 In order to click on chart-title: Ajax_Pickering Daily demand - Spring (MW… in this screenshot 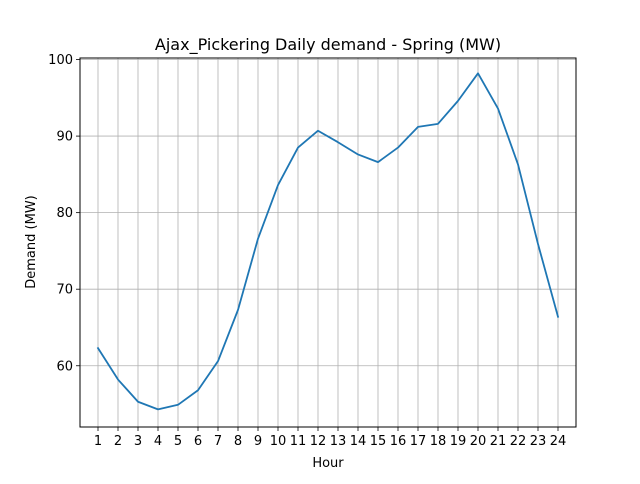, I will do `click(328, 45)`.